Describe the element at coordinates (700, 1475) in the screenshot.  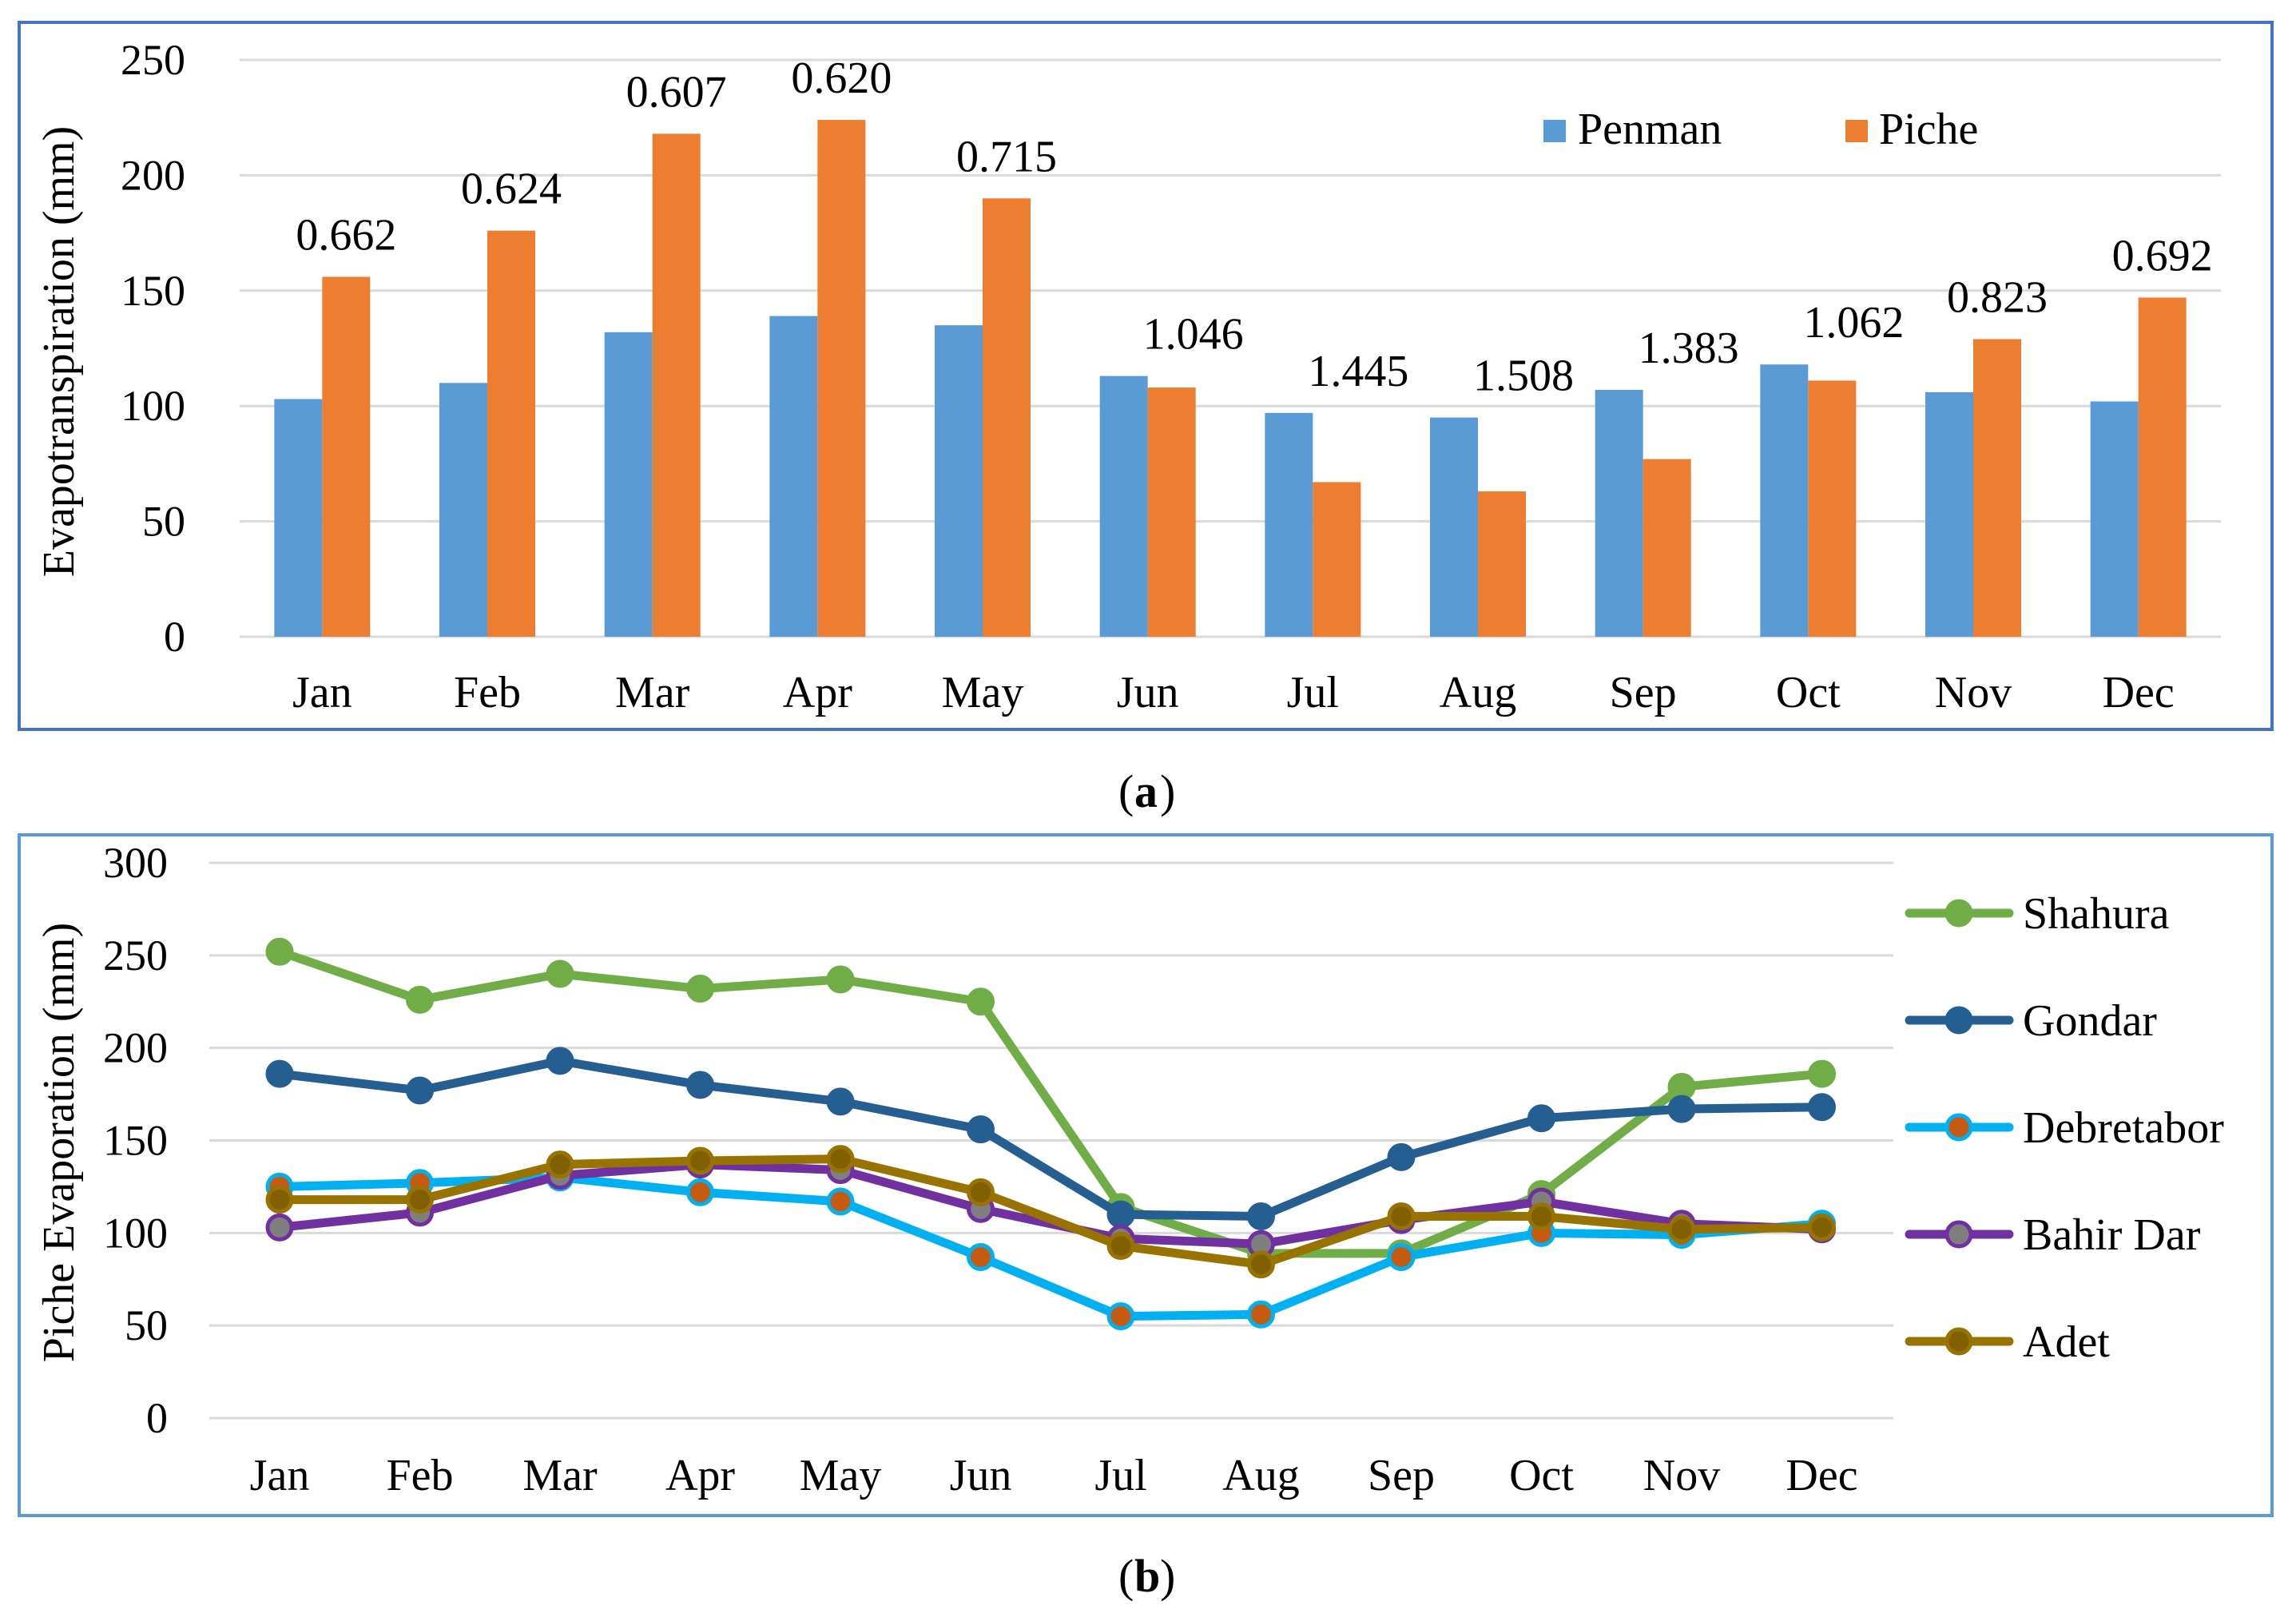
I see `chart-b-x-tick-label: Apr` at that location.